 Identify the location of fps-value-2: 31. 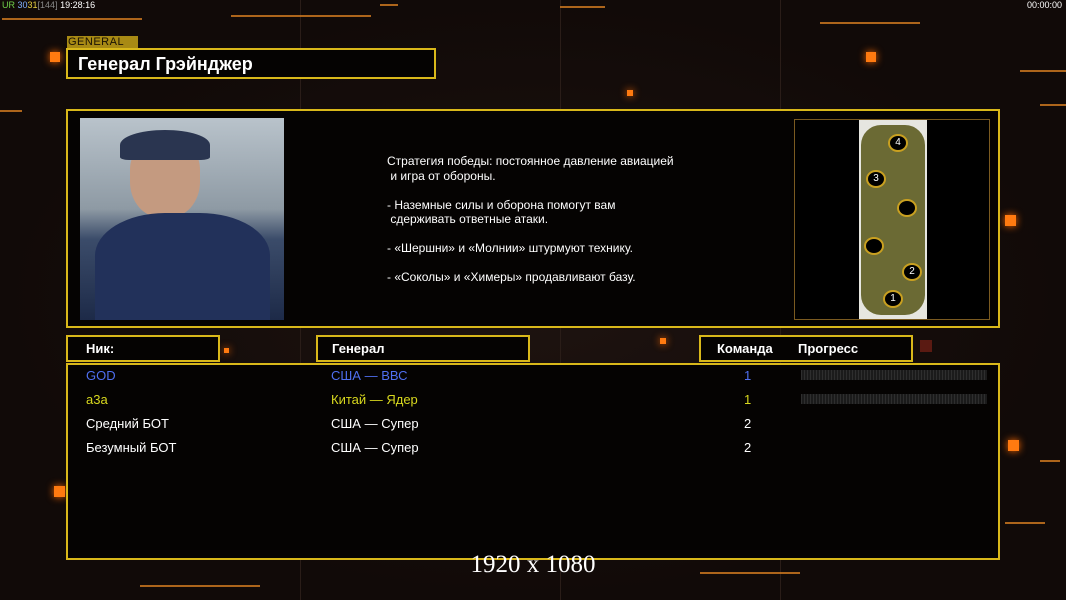
(32, 5).